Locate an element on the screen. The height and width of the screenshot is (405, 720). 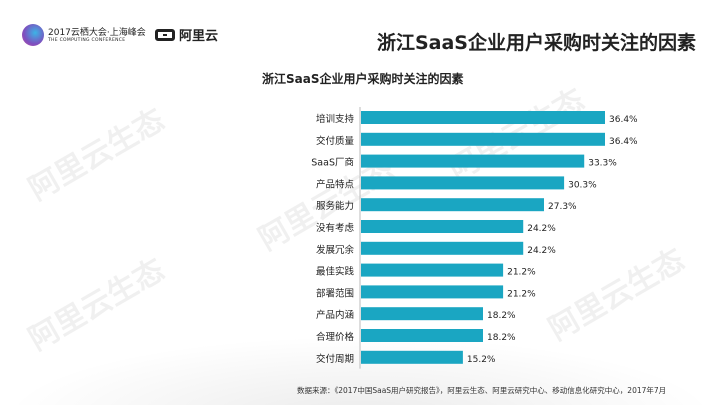
globe-icon is located at coordinates (33, 35).